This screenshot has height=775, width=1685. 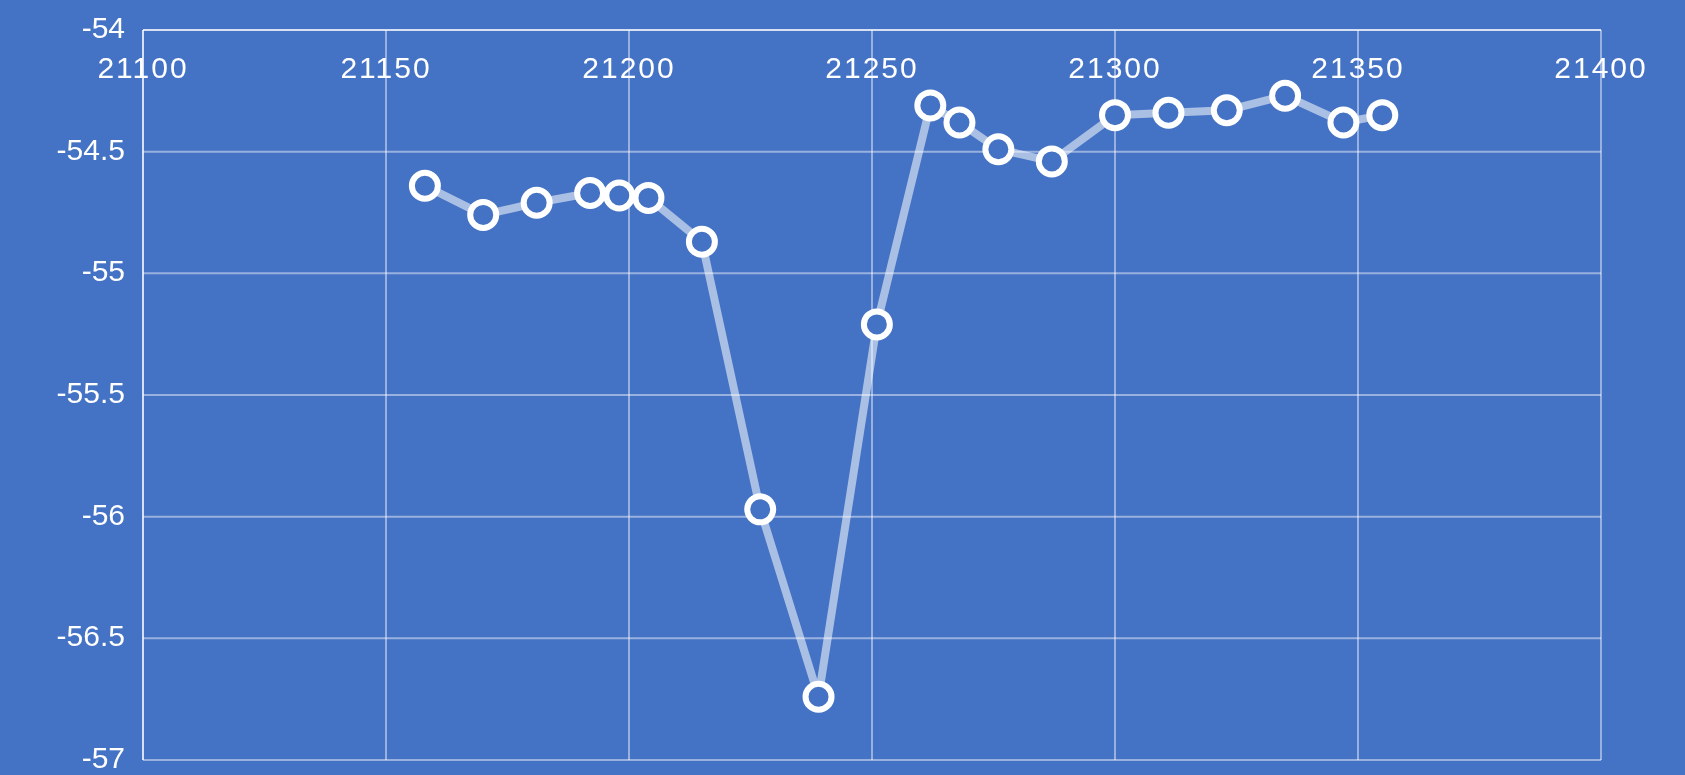 What do you see at coordinates (1601, 67) in the screenshot?
I see `x-tick-label: 21400` at bounding box center [1601, 67].